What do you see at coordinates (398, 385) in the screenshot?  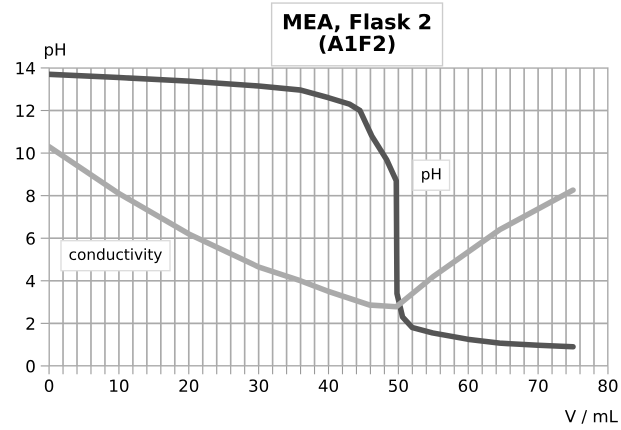 I see `x-tick-label: 50` at bounding box center [398, 385].